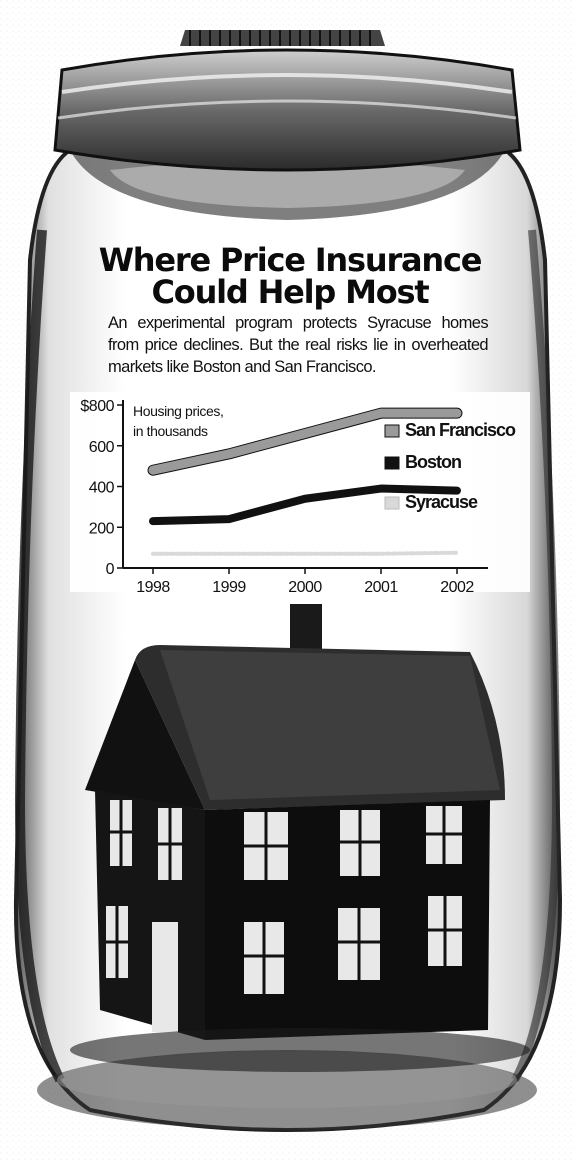 This screenshot has width=574, height=1160. Describe the element at coordinates (290, 292) in the screenshot. I see `headline-line-2: Could Help Most` at that location.